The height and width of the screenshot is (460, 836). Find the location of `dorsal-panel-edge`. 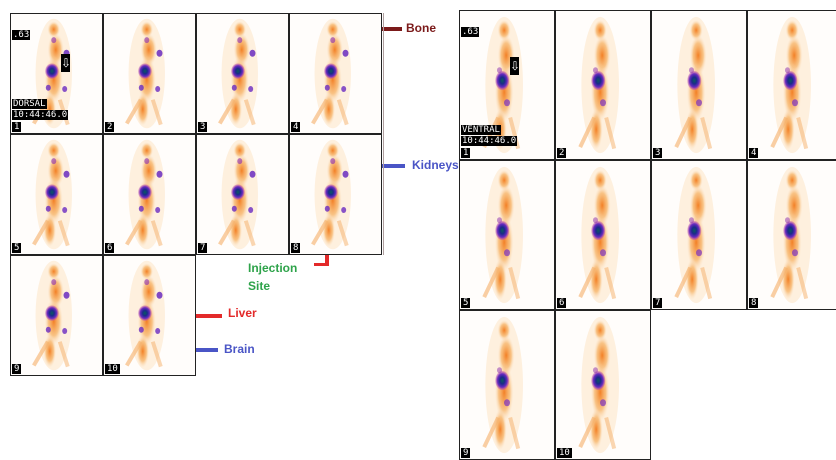

dorsal-panel-edge is located at coordinates (383, 134).